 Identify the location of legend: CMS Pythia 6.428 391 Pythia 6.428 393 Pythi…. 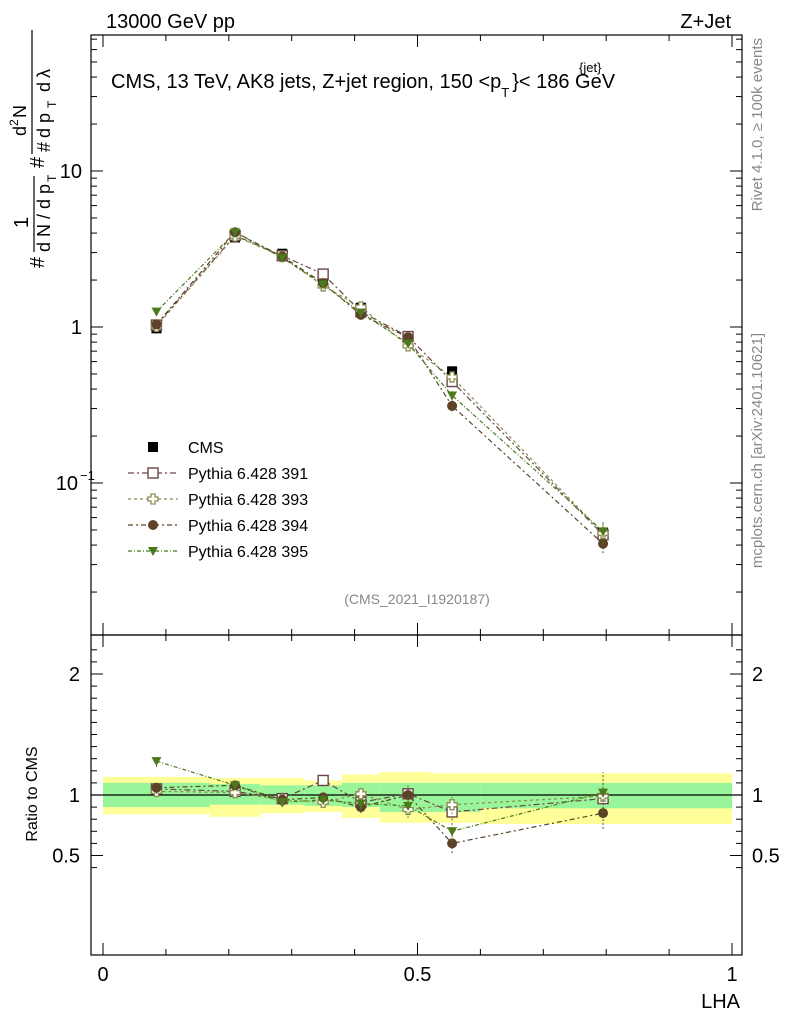
(218, 500).